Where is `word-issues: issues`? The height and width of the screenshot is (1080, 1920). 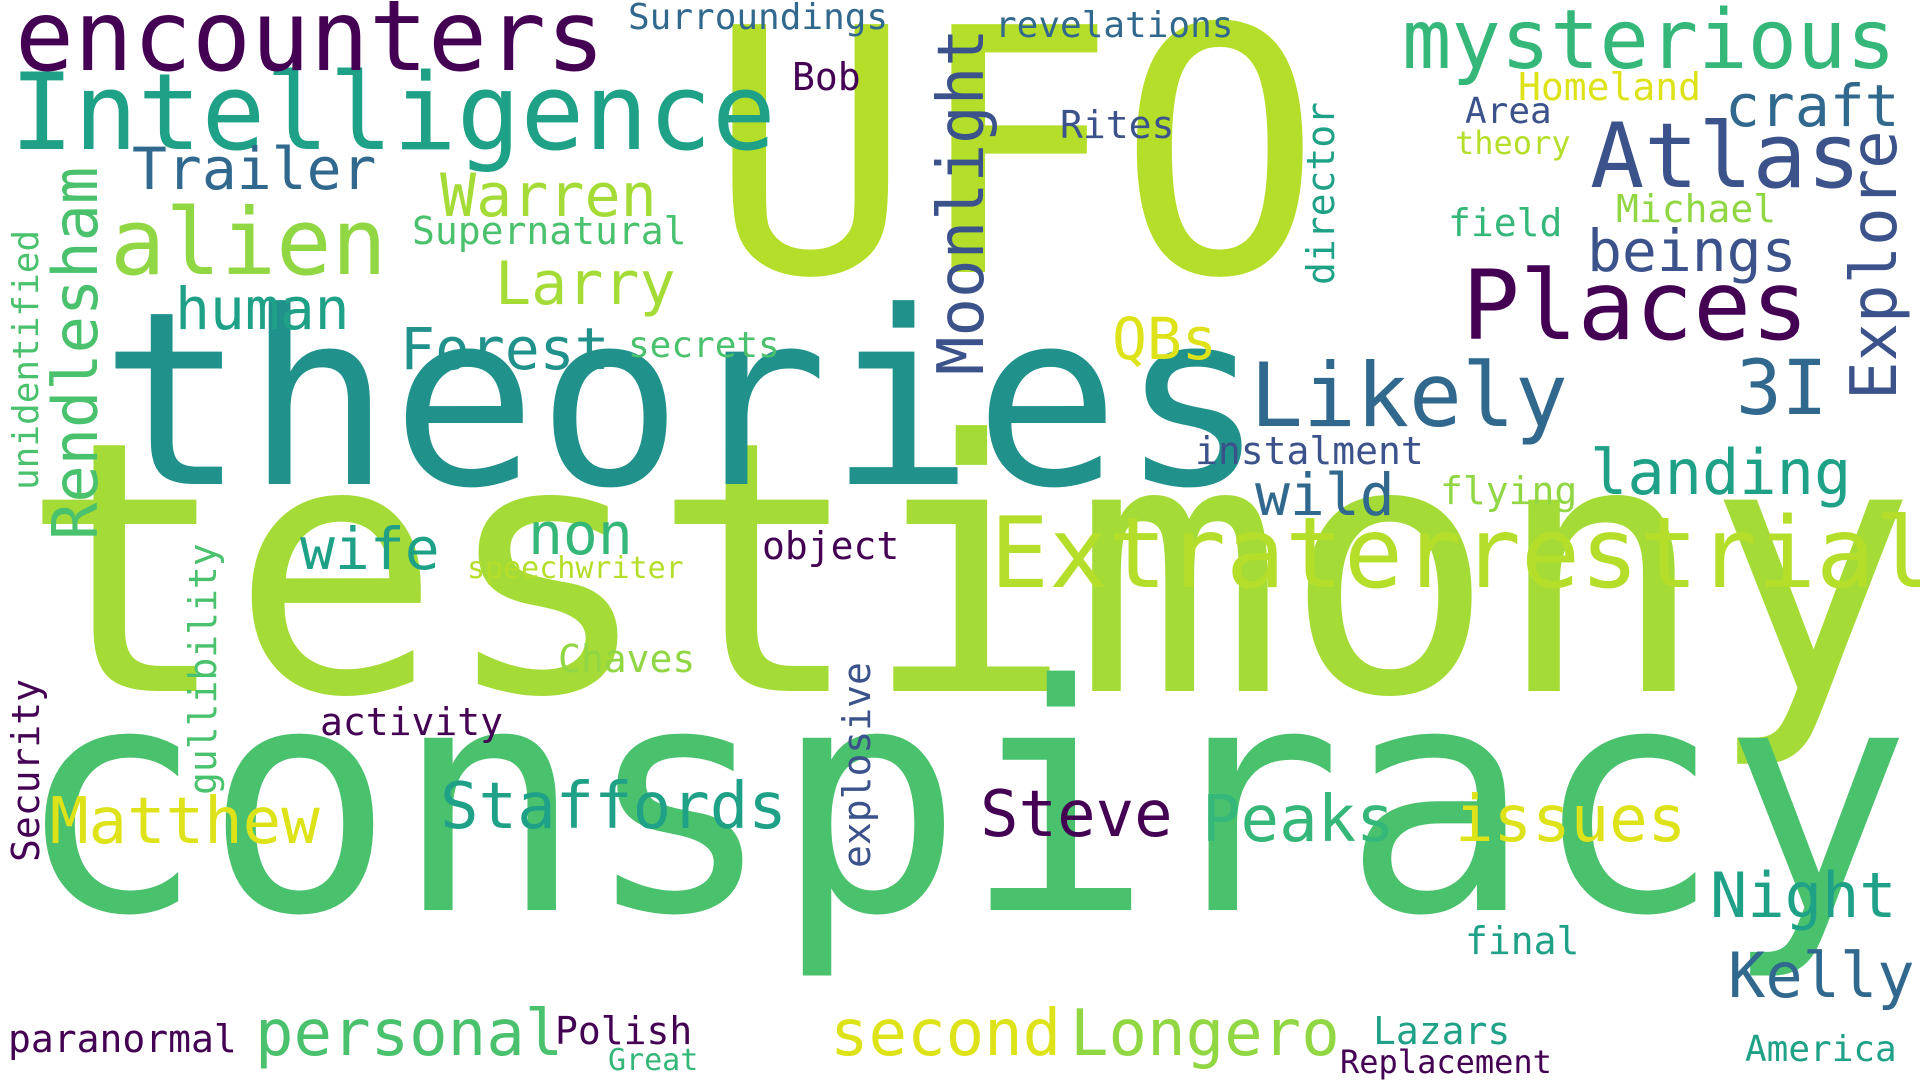
word-issues: issues is located at coordinates (1571, 820).